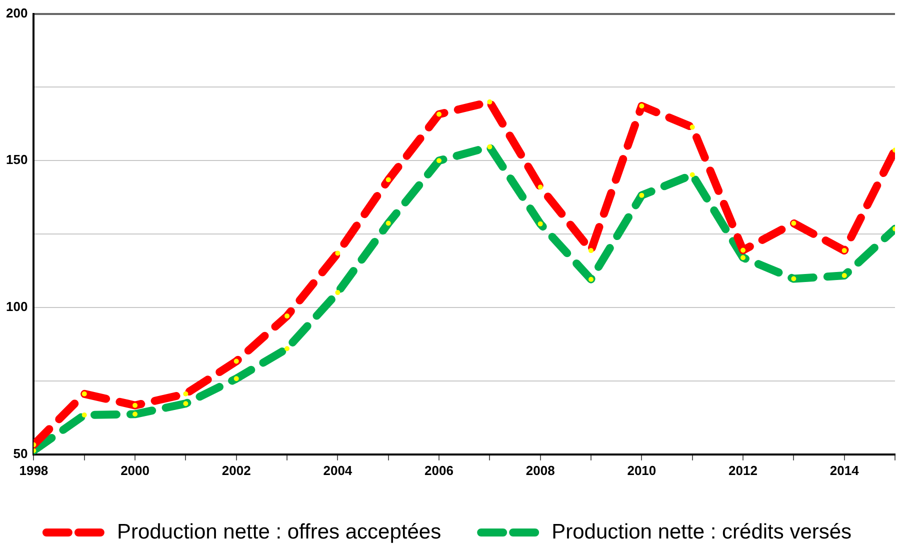  Describe the element at coordinates (20, 453) in the screenshot. I see `y-tick-label: 50` at that location.